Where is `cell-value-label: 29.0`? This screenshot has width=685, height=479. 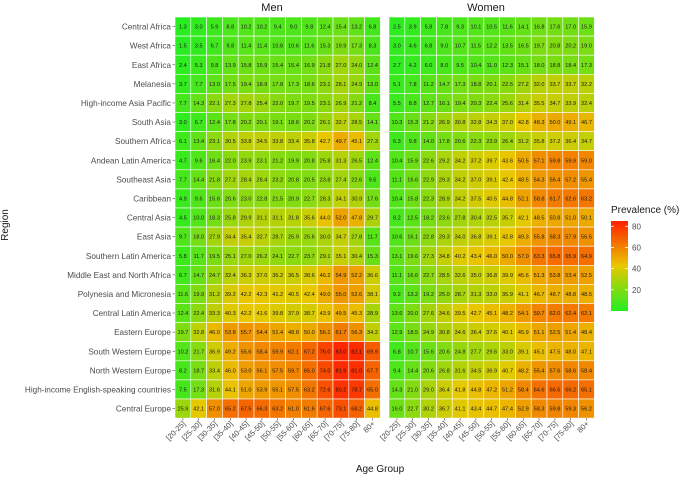
cell-value-label: 29.0 is located at coordinates (428, 390).